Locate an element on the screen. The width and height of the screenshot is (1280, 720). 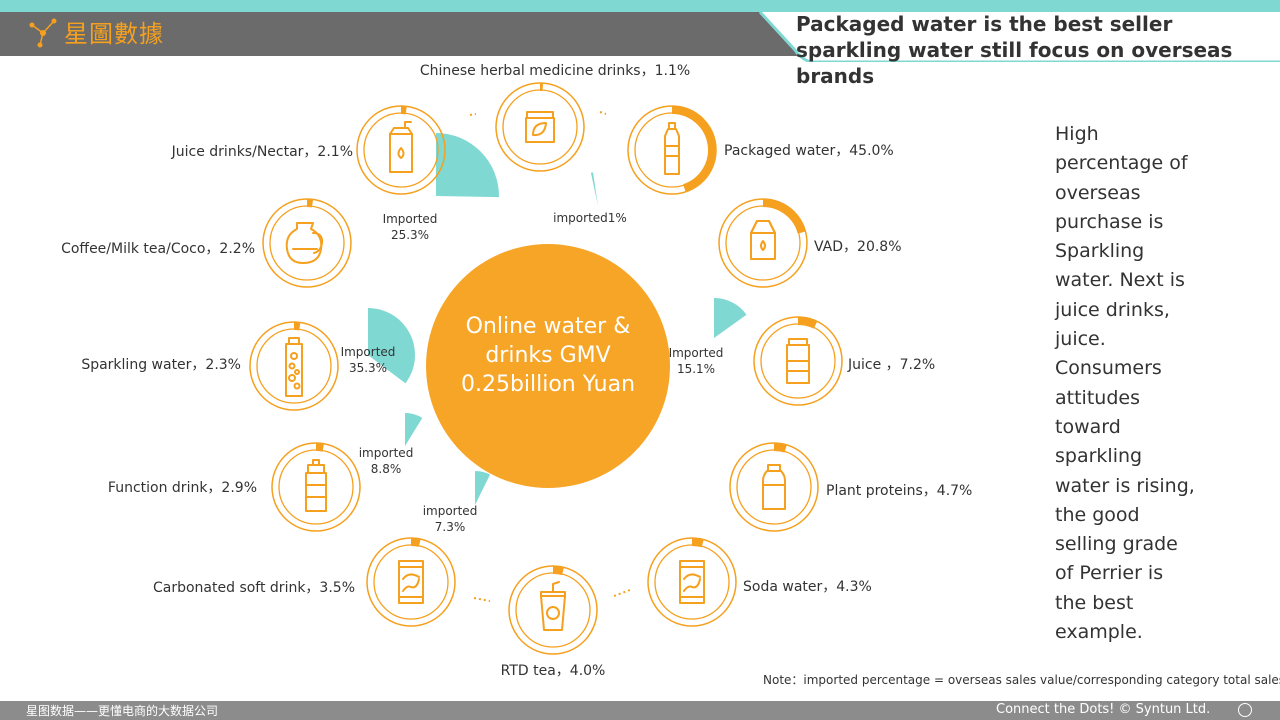
footer-circle-icon is located at coordinates (1245, 710).